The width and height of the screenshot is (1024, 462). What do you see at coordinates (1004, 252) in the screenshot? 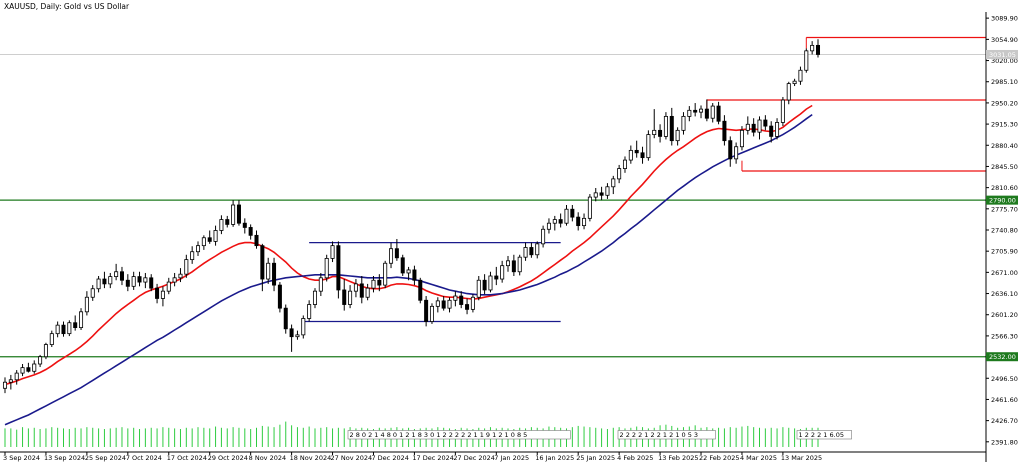
I see `price-tick-label: 2705.90` at bounding box center [1004, 252].